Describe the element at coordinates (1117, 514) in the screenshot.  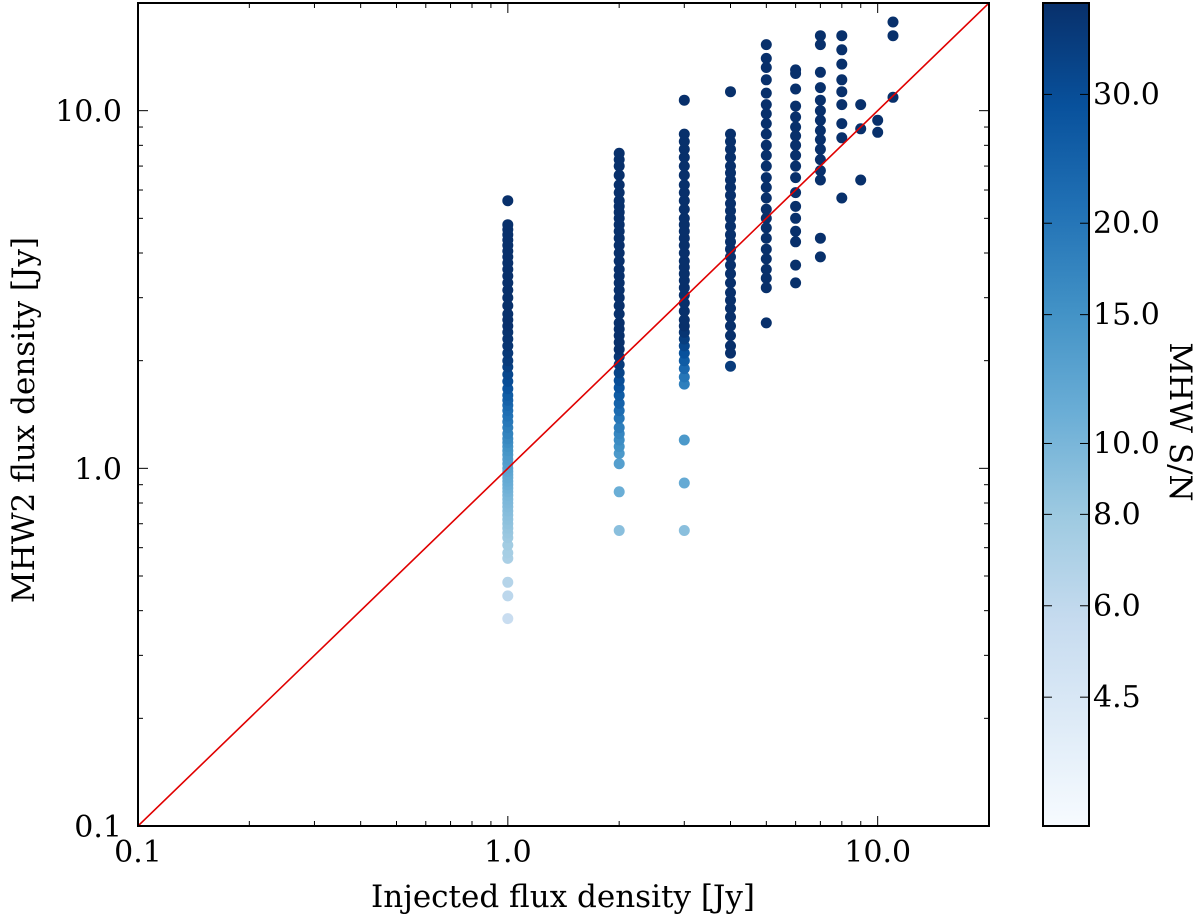
I see `colorbar-tick-label: 8.0` at that location.